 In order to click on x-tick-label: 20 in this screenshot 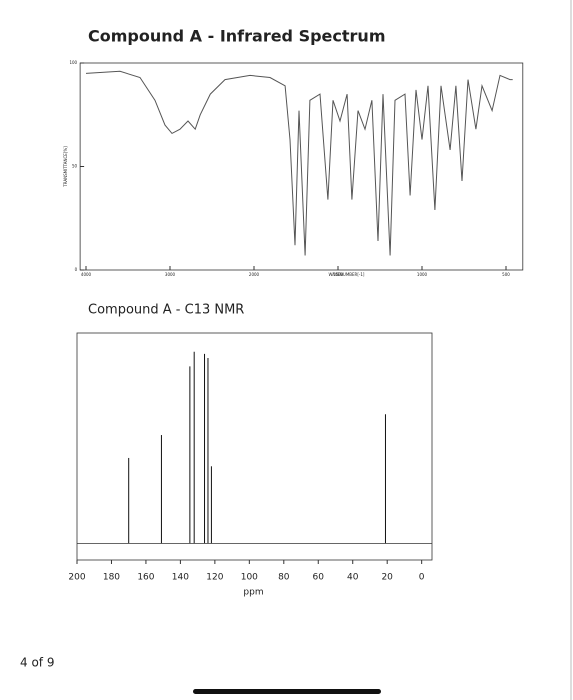, I will do `click(387, 578)`.